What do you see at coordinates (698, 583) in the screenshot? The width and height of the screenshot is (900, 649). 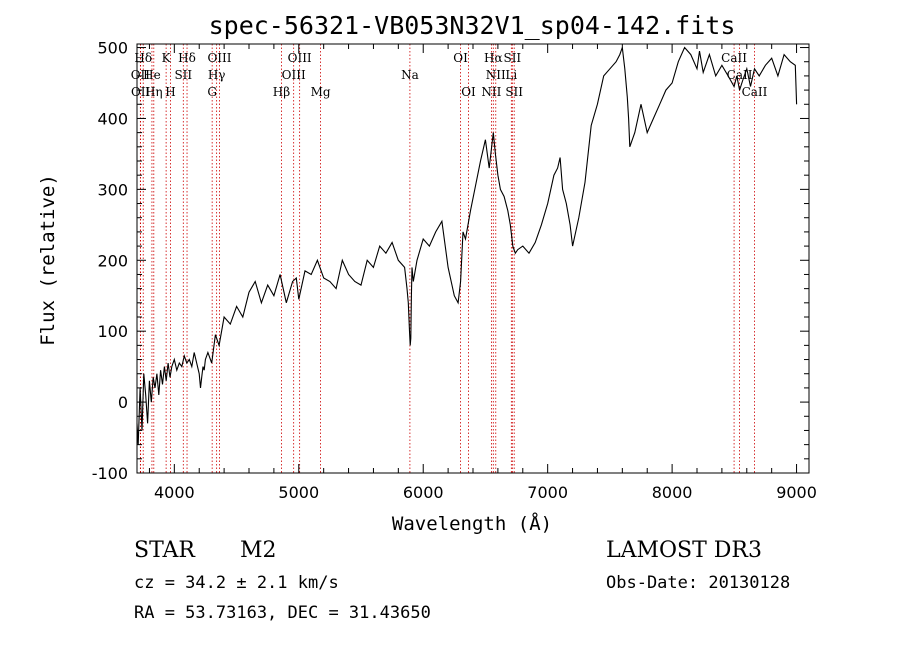 I see `obs-date: Obs-Date: 20130128` at bounding box center [698, 583].